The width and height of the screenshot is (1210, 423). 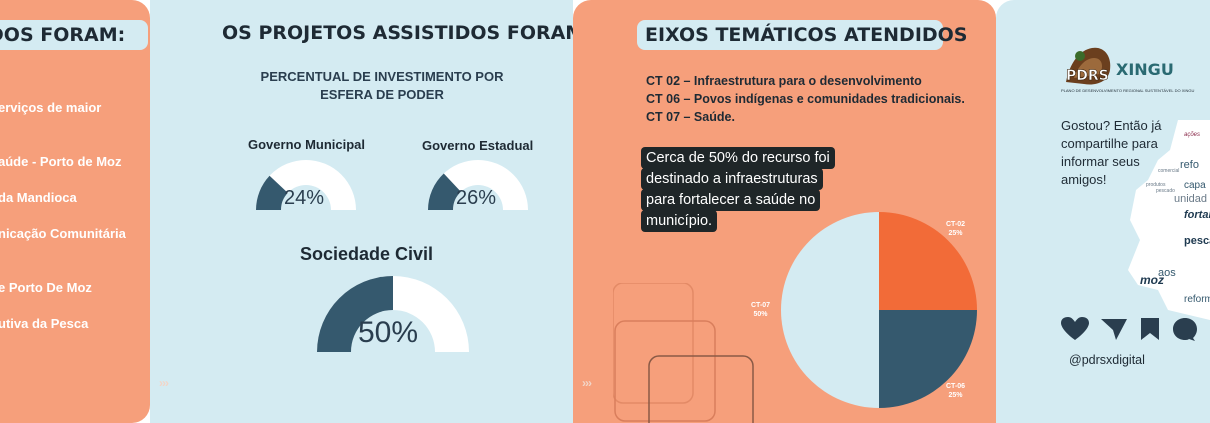 I want to click on cloud-word: moz, so click(x=1152, y=280).